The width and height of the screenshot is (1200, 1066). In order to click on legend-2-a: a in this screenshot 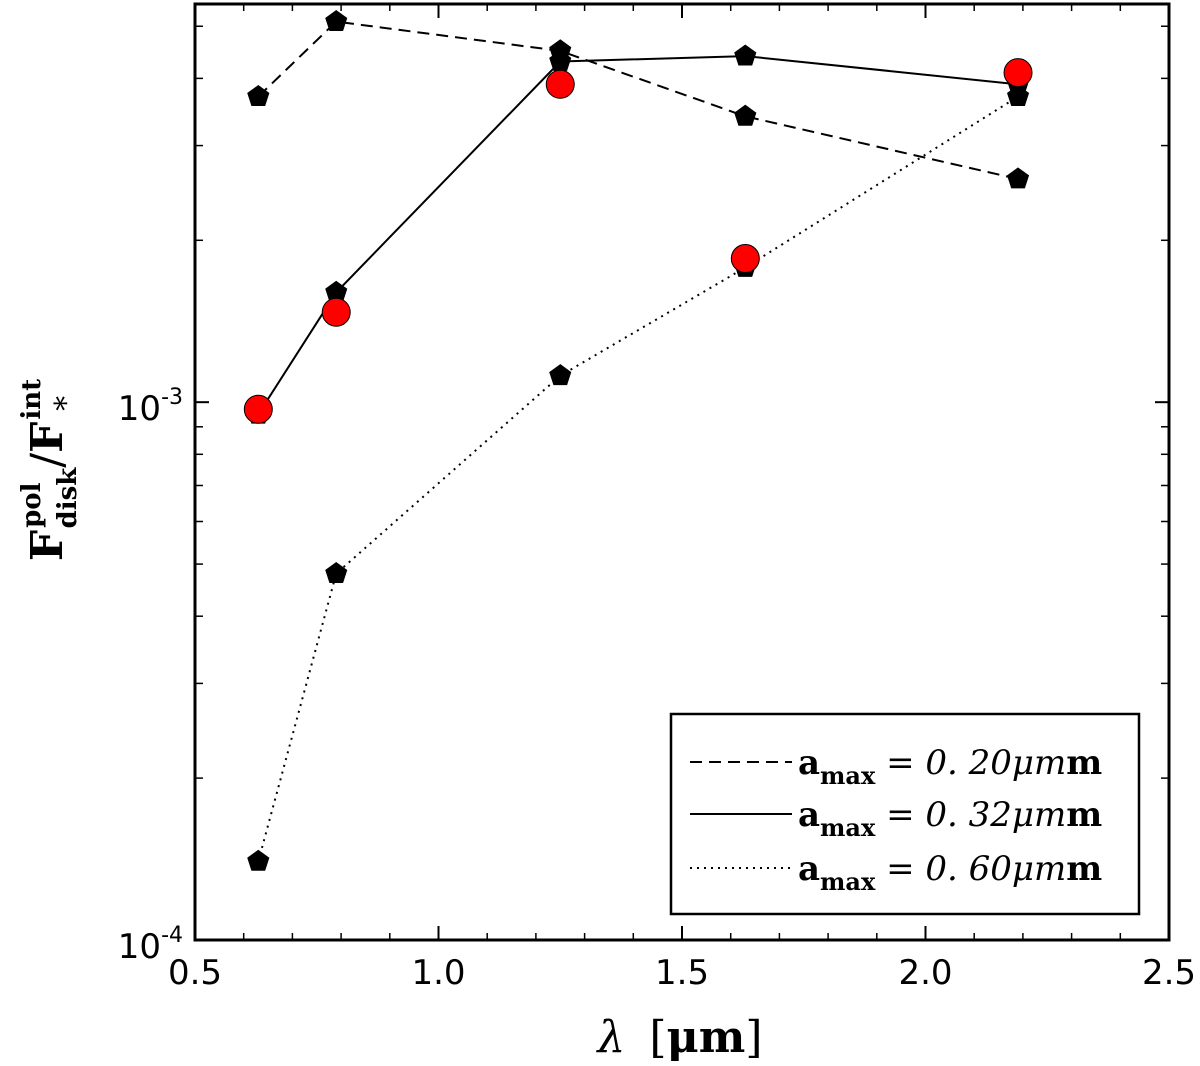, I will do `click(809, 815)`.